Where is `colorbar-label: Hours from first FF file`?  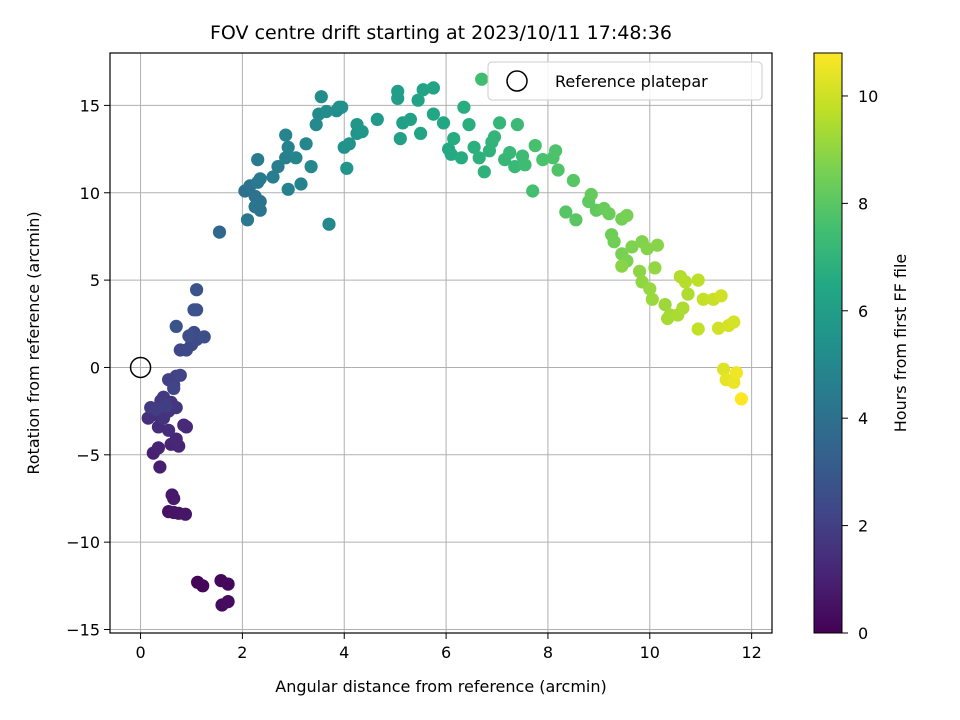 colorbar-label: Hours from first FF file is located at coordinates (900, 343).